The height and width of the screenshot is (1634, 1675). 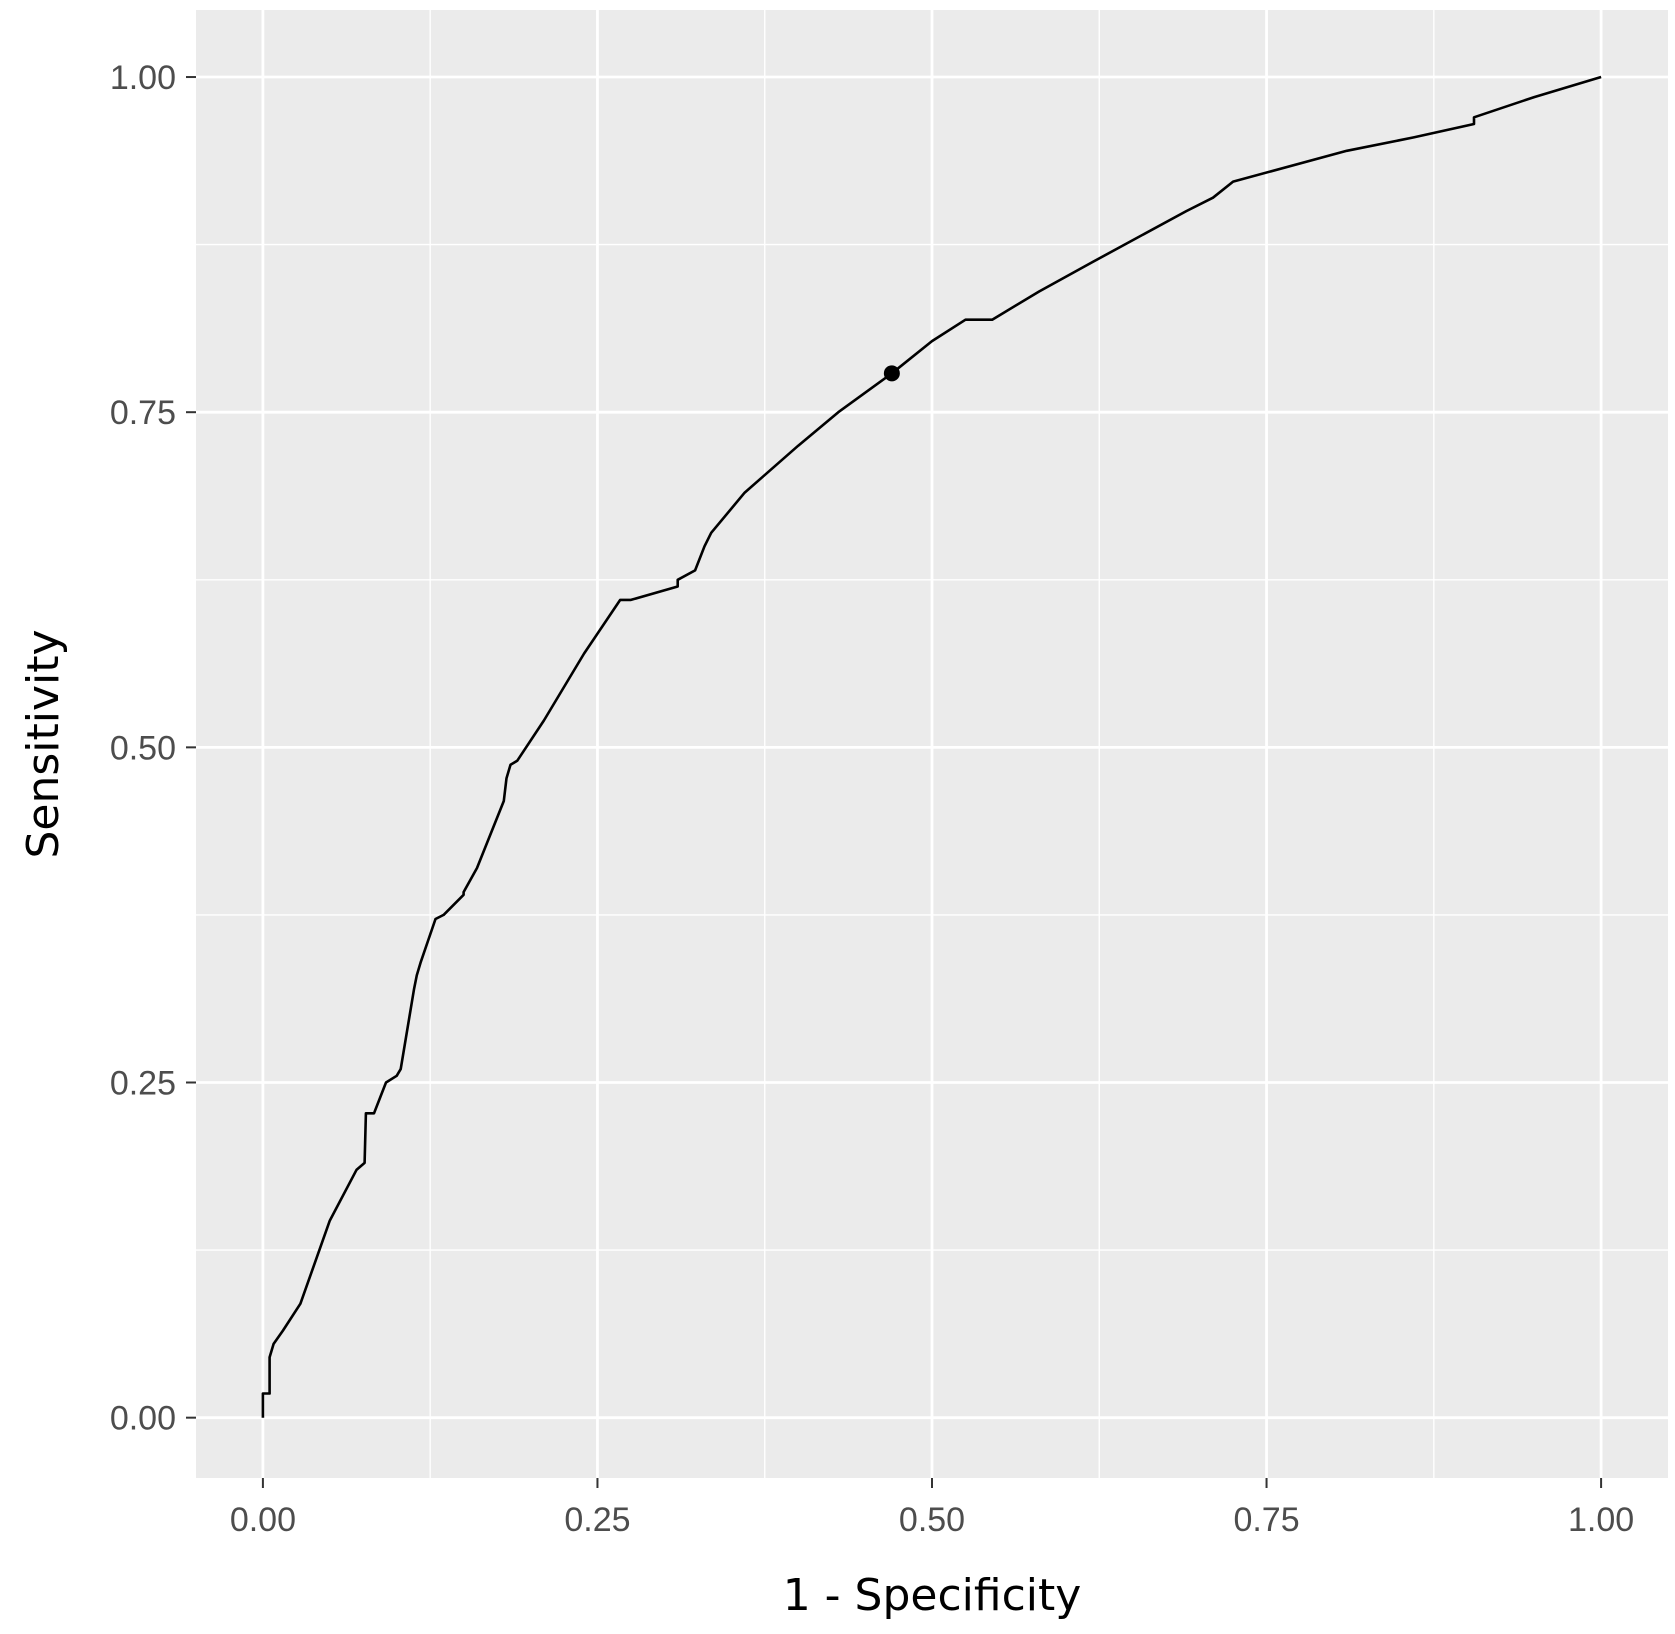 I want to click on y-axis-ticks: 0.00 0.25 0.50 0.75 1.00, so click(x=153, y=748).